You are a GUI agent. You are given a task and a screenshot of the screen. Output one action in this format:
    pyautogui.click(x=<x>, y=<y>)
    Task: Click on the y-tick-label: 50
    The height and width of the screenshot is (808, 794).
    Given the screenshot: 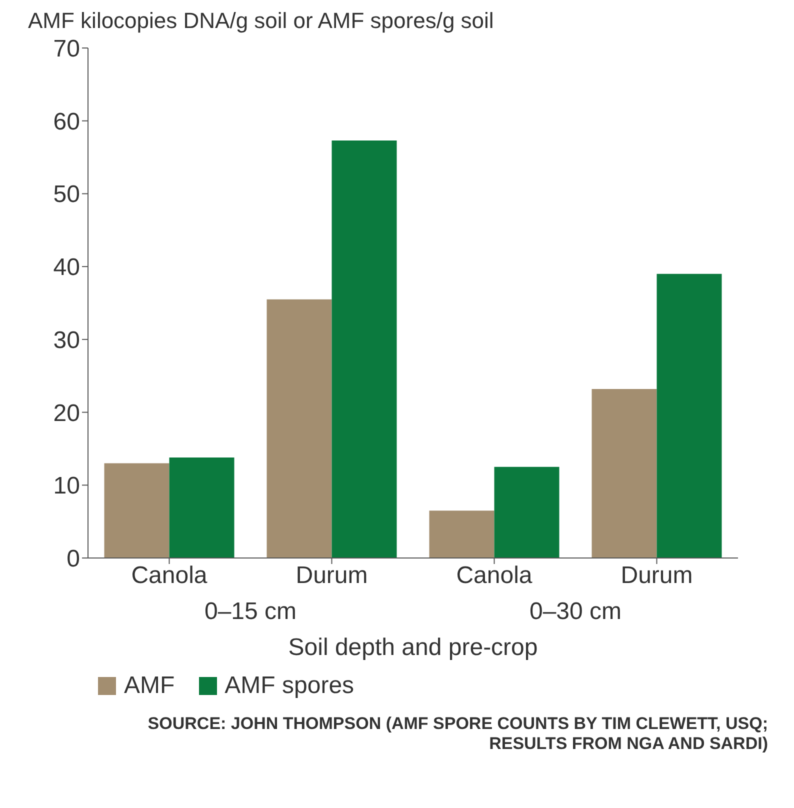 What is the action you would take?
    pyautogui.click(x=66, y=194)
    